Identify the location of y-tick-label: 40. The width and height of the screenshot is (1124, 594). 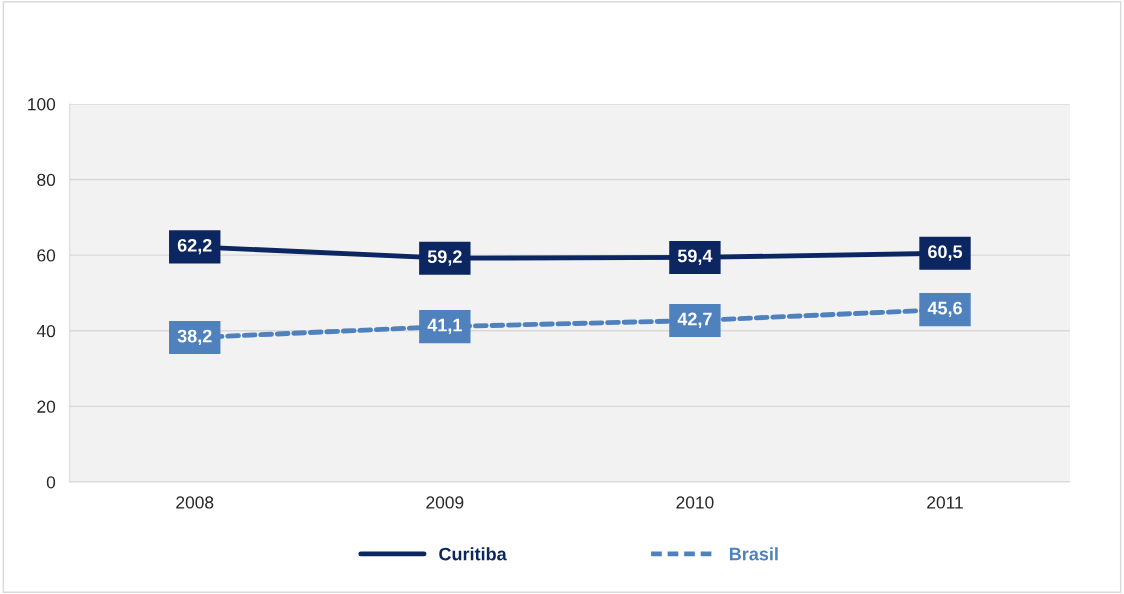
(46, 331).